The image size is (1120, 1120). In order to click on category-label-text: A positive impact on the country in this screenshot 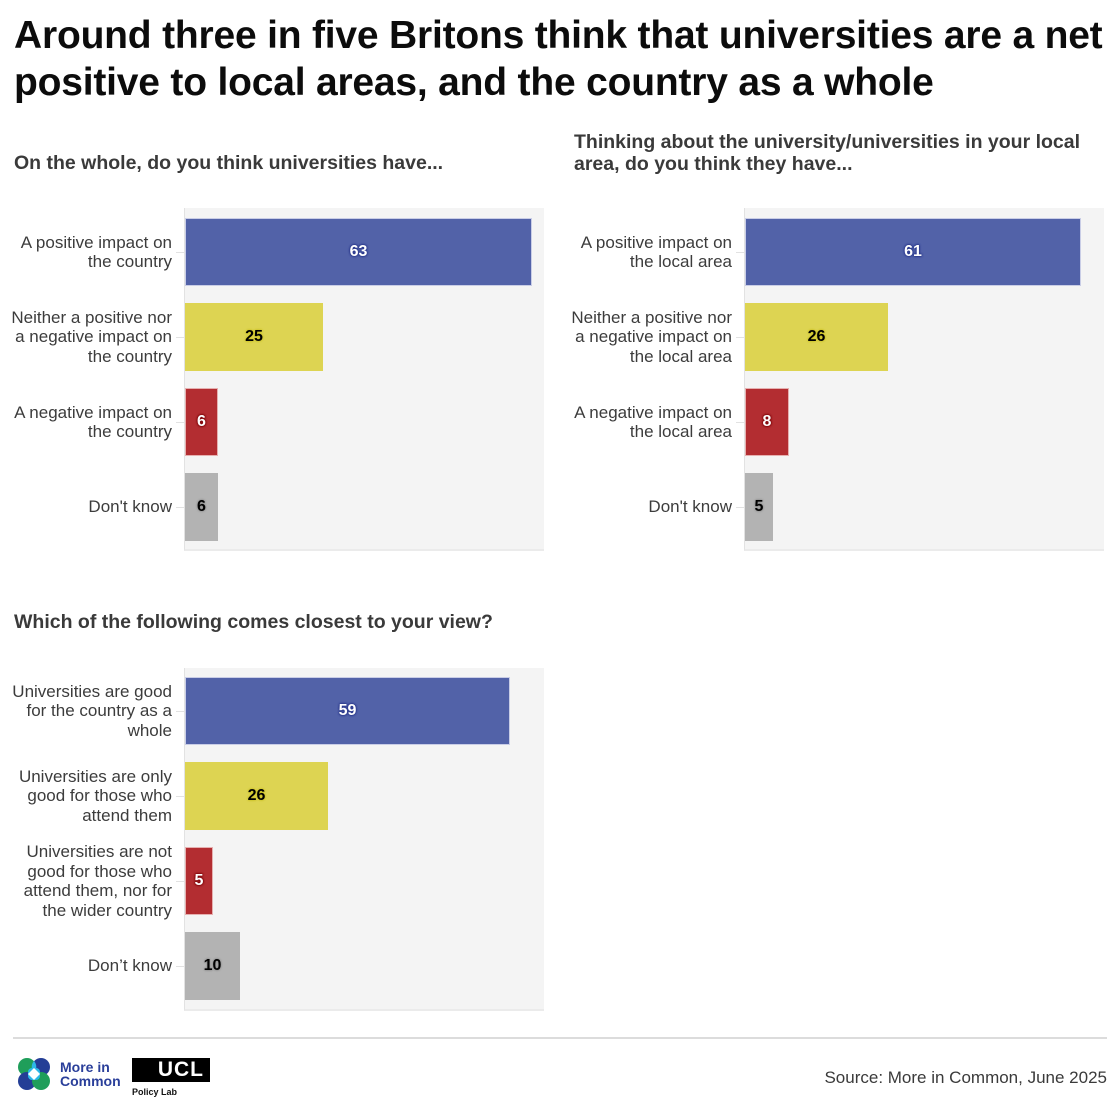, I will do `click(96, 252)`.